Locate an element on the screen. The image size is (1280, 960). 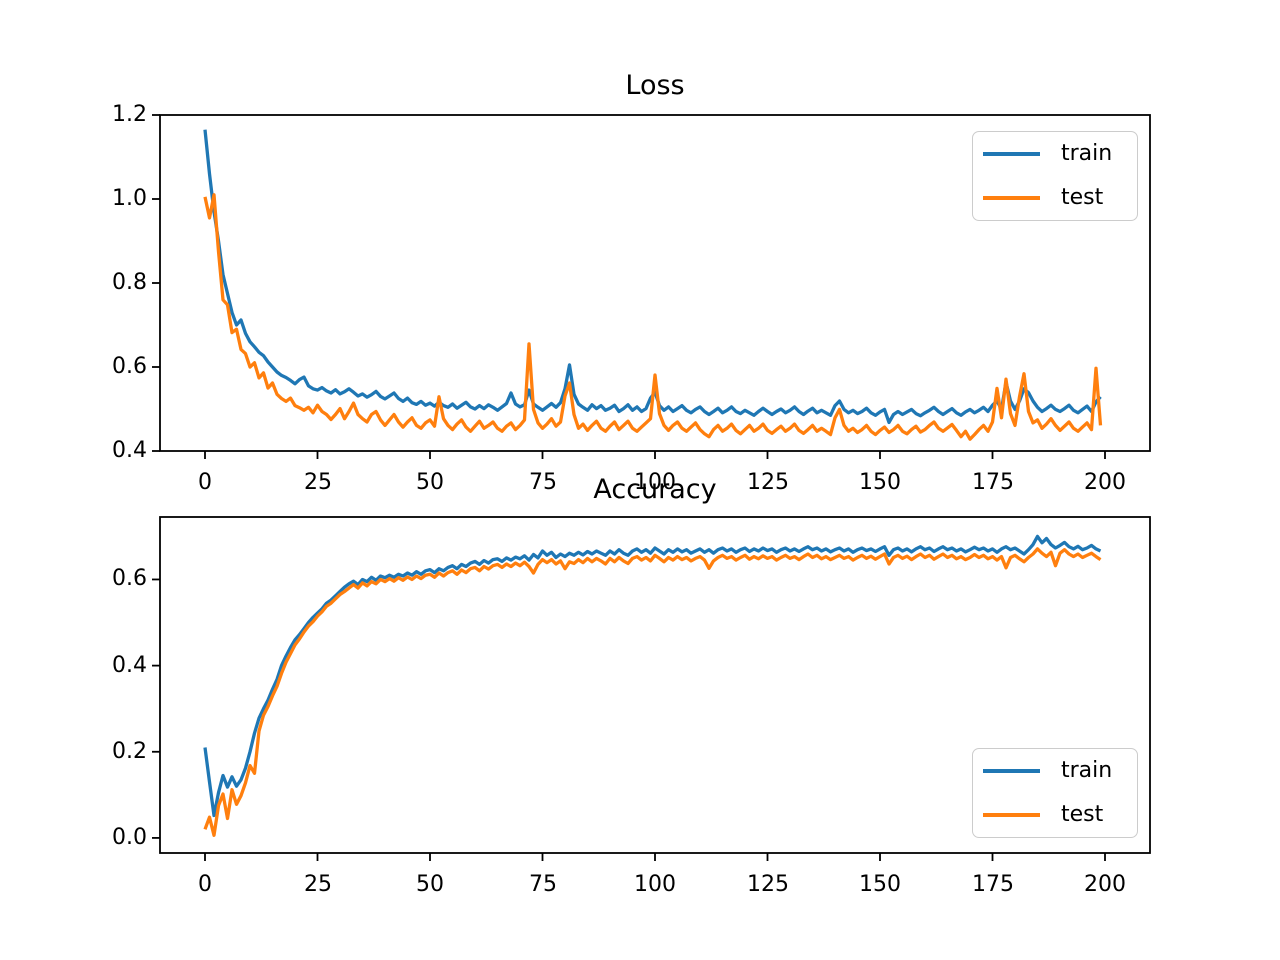
y-tick-label: 0.2 is located at coordinates (129, 751).